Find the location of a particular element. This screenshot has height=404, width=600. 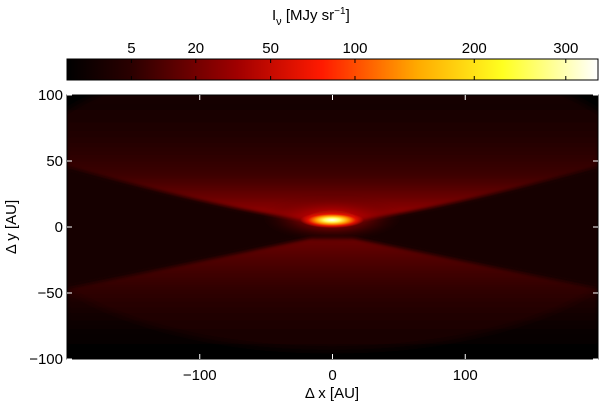

y-tick-label: 50 is located at coordinates (54, 161).